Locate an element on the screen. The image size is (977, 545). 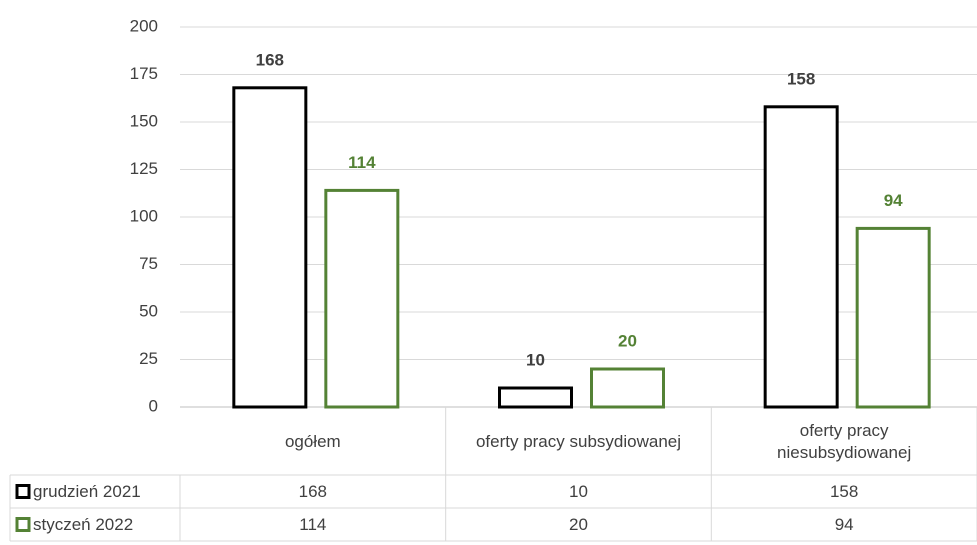
x-tick-label-box: ogółem is located at coordinates (312, 441).